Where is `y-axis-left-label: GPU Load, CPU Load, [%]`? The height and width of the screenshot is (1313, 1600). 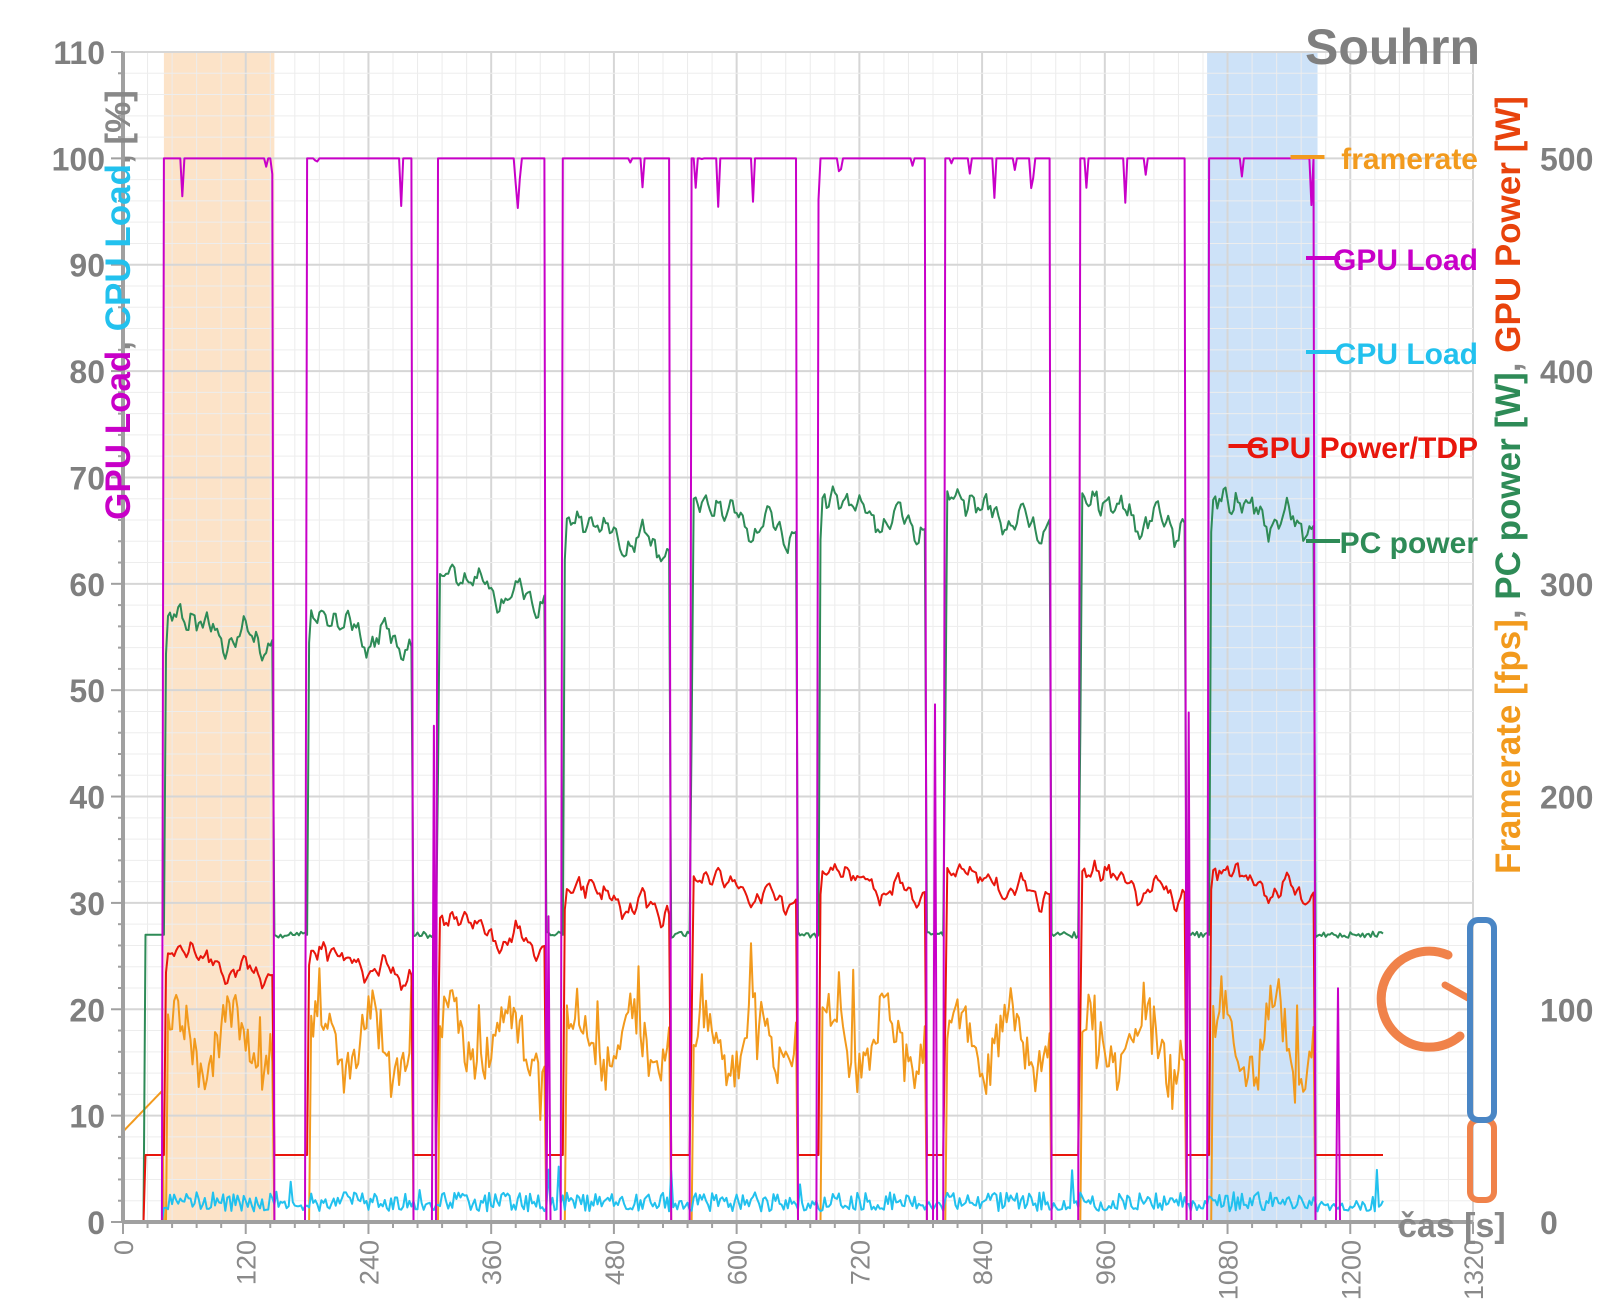 y-axis-left-label: GPU Load, CPU Load, [%] is located at coordinates (118, 305).